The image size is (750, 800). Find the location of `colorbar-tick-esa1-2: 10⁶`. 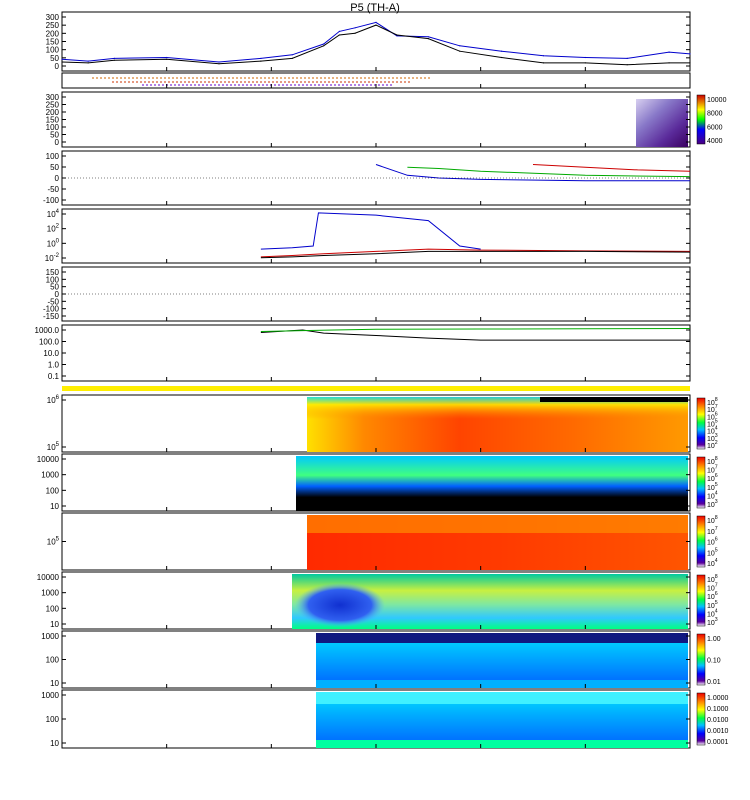

colorbar-tick-esa1-2: 10⁶ is located at coordinates (712, 478).